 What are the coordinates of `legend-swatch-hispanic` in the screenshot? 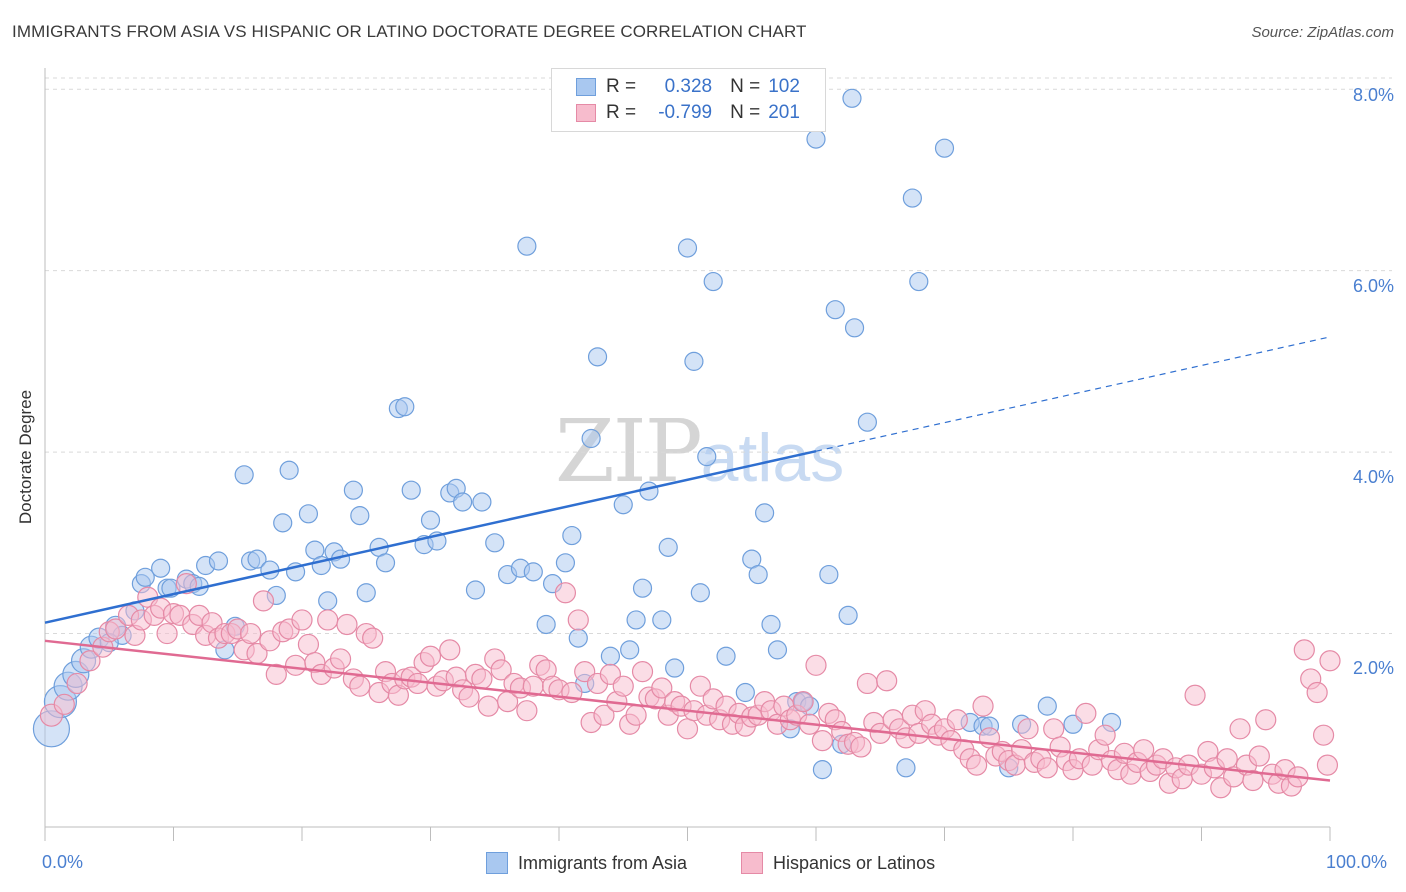 It's located at (752, 863).